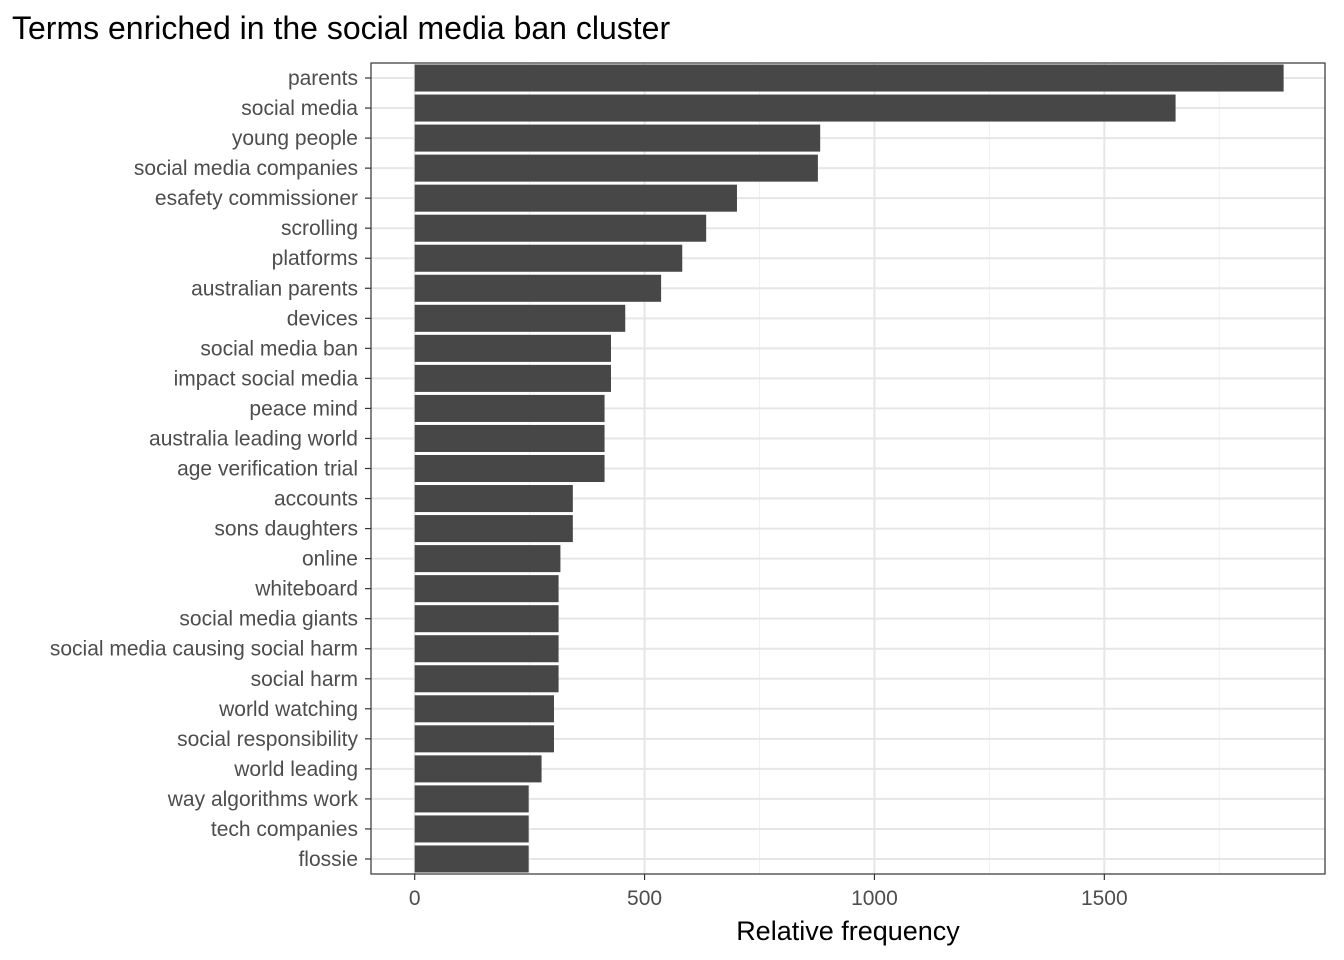  Describe the element at coordinates (509, 438) in the screenshot. I see `bar-australia-leading-world` at that location.